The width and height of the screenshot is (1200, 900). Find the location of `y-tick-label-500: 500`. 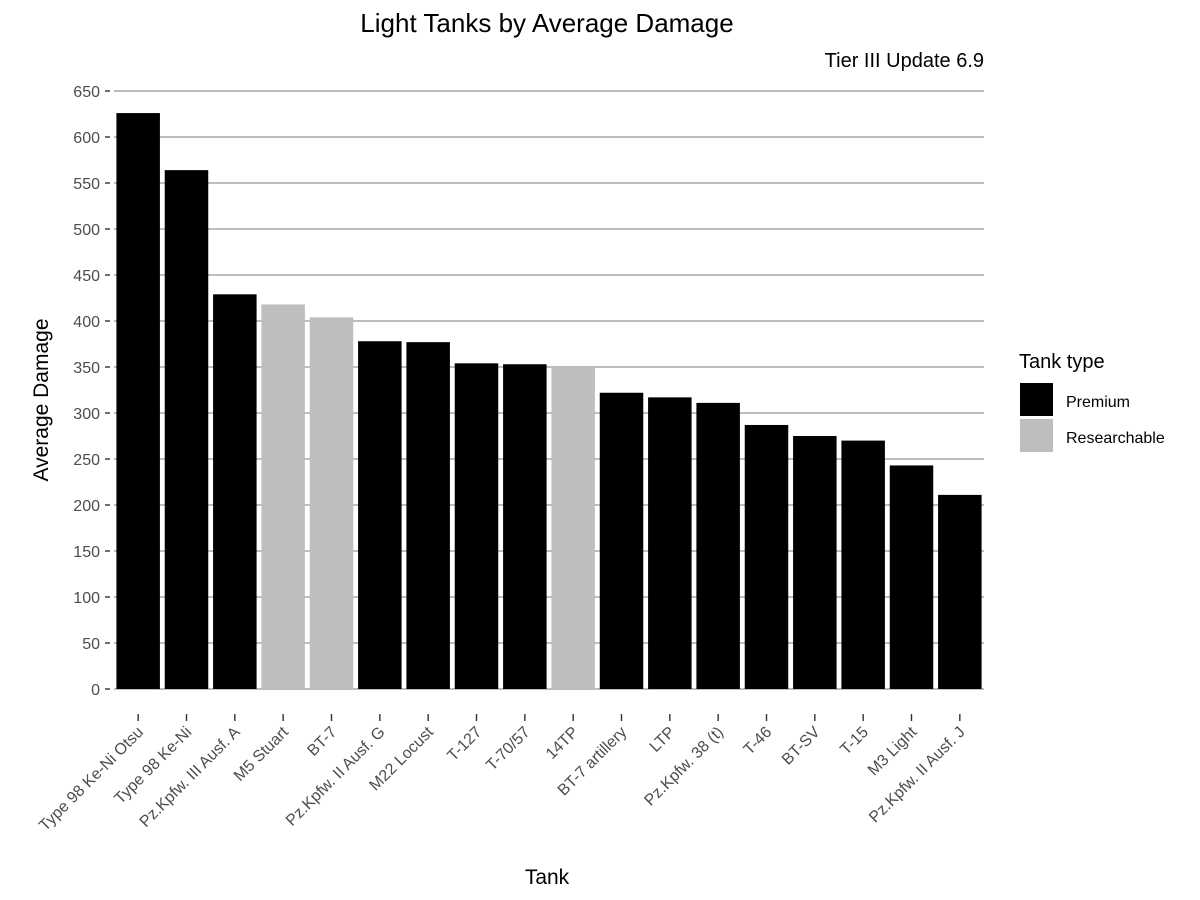

y-tick-label-500: 500 is located at coordinates (86, 230).